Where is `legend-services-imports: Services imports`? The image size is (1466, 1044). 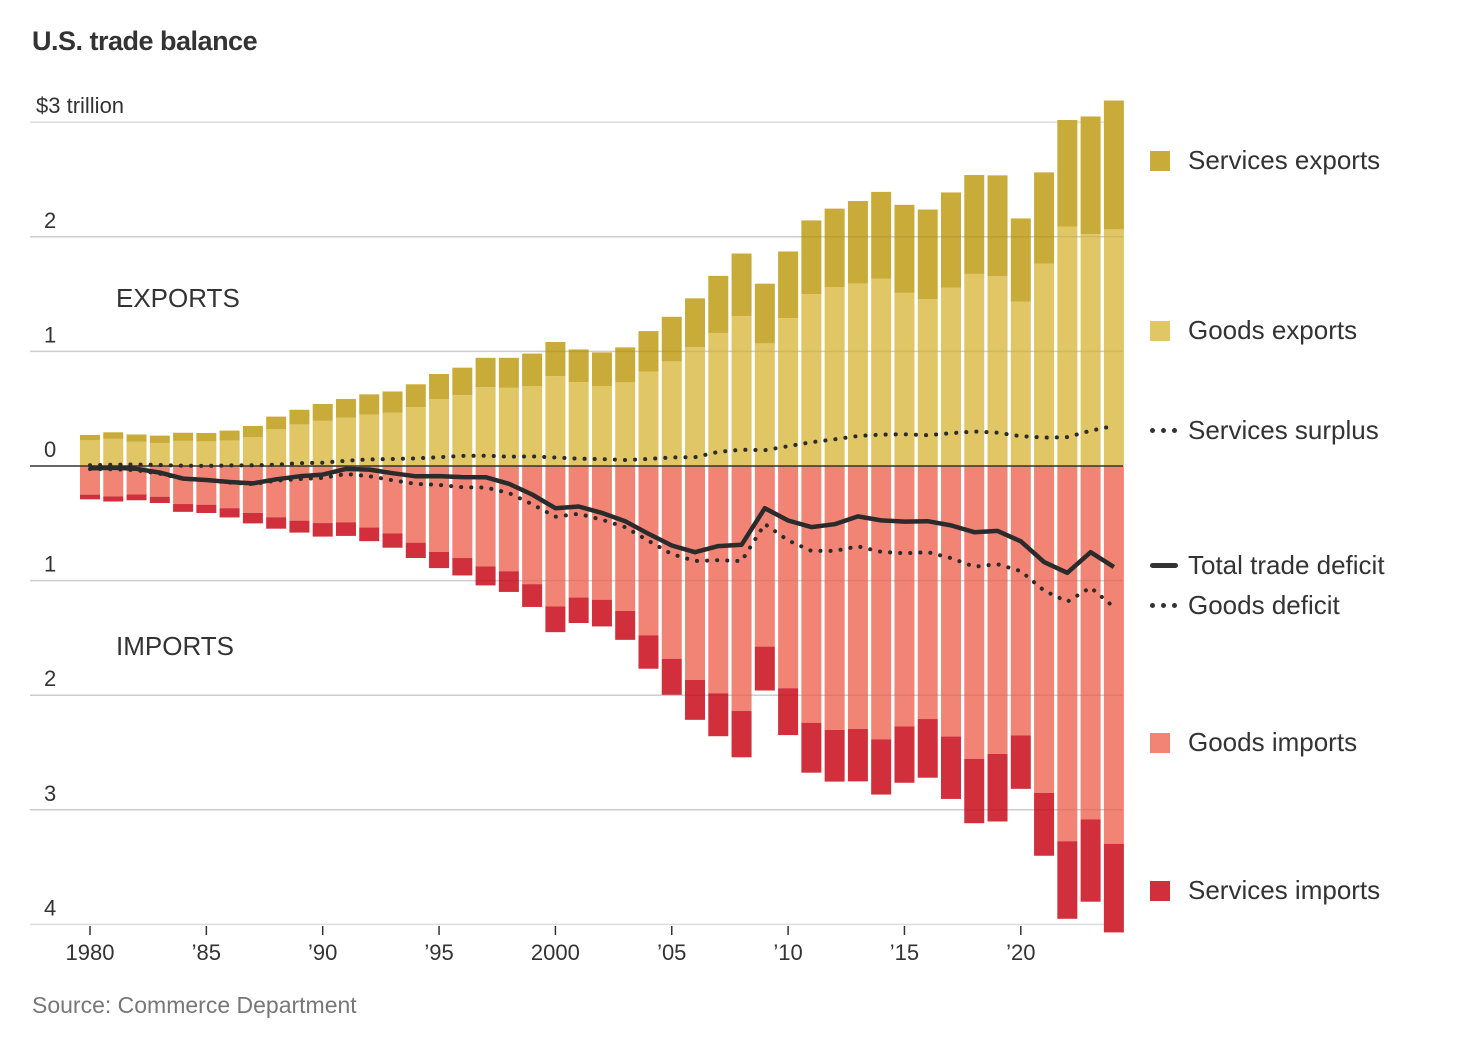 legend-services-imports: Services imports is located at coordinates (1265, 890).